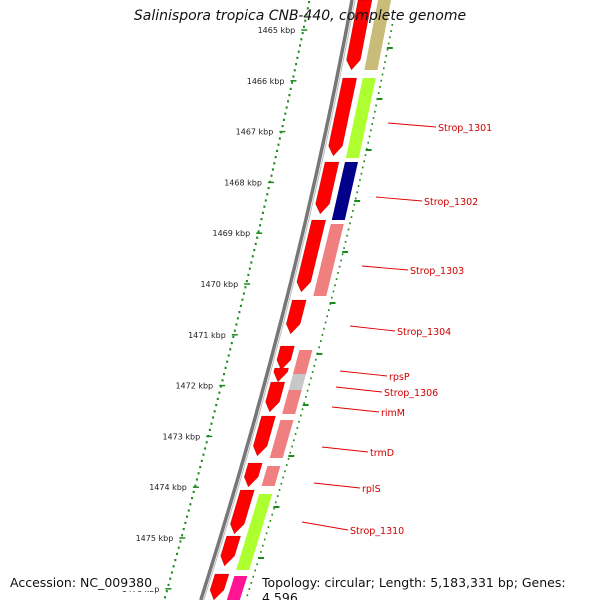 The height and width of the screenshot is (600, 600). I want to click on gene-label: Strop_1301, so click(465, 128).